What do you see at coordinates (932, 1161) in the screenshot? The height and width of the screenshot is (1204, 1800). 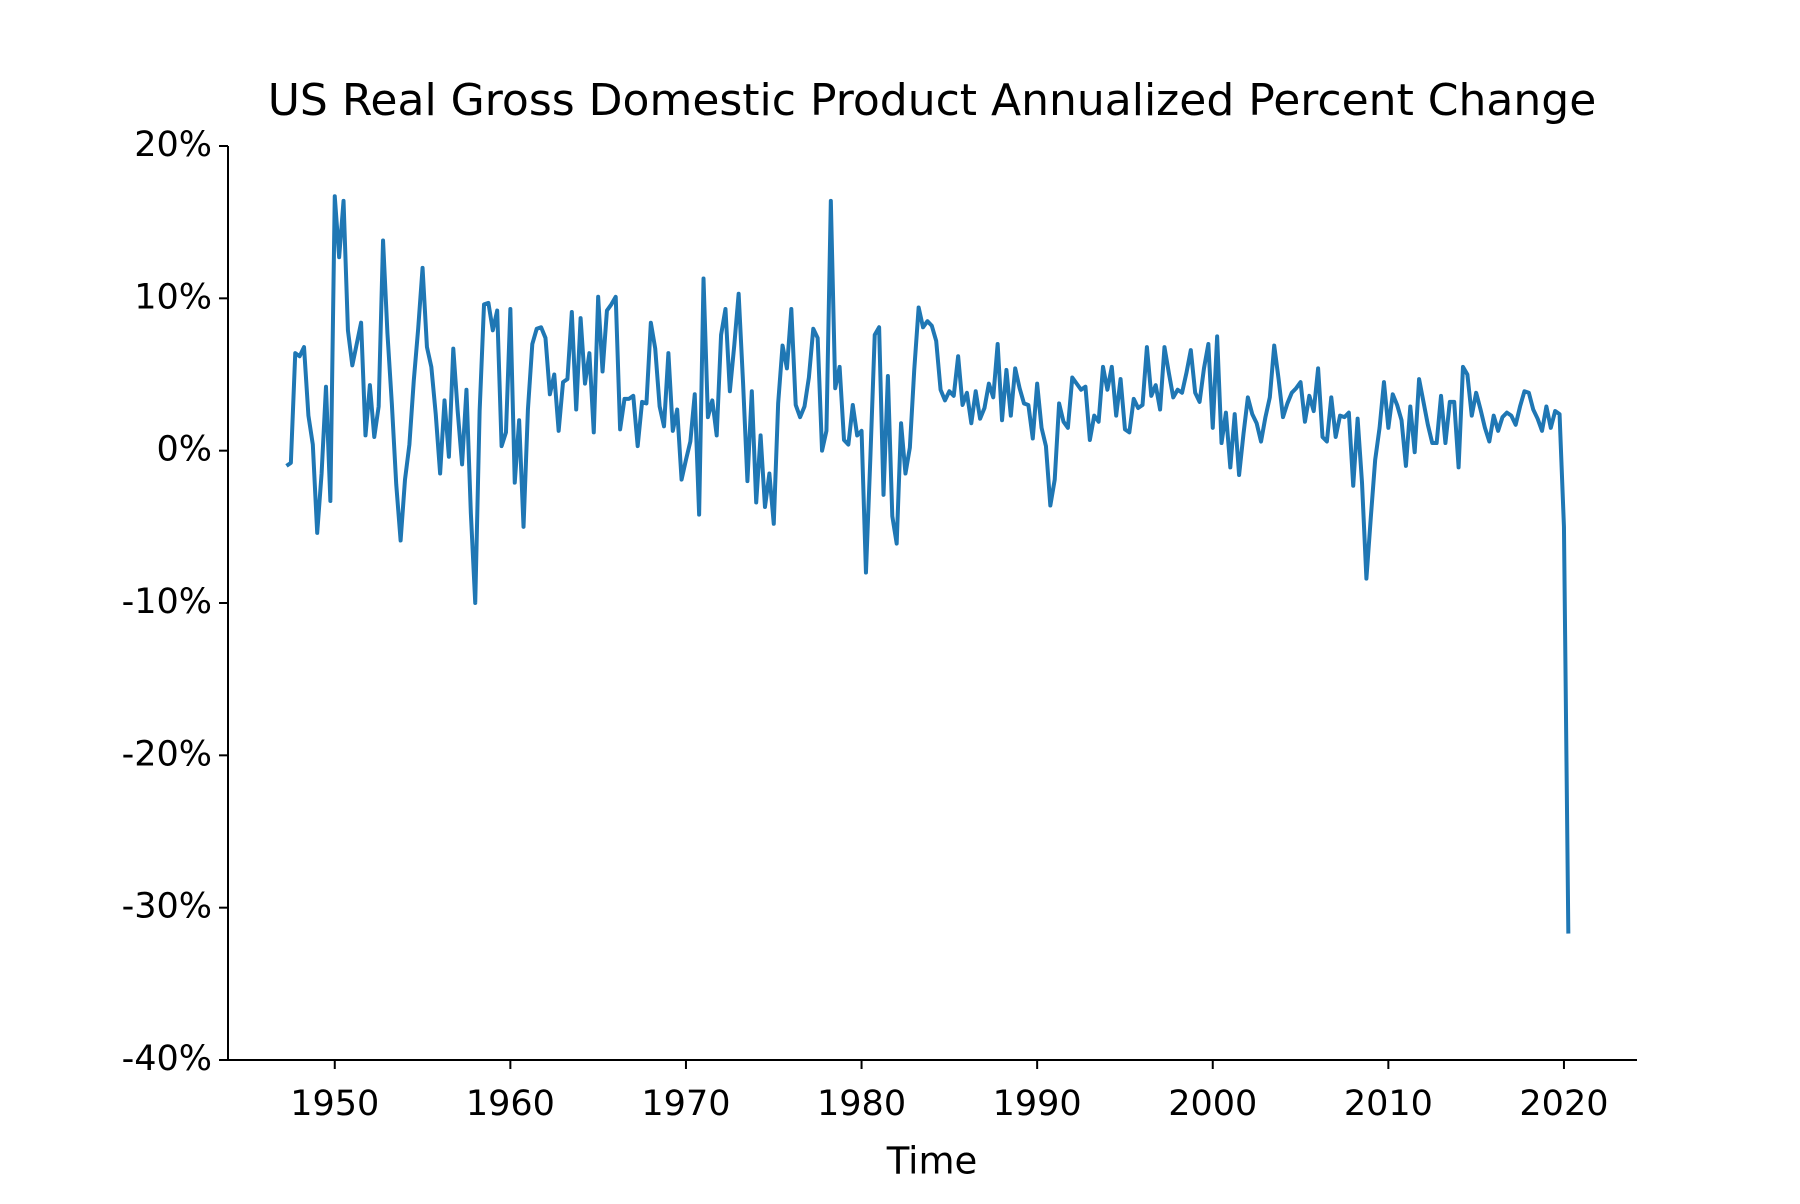 I see `x-axis-label: Time` at bounding box center [932, 1161].